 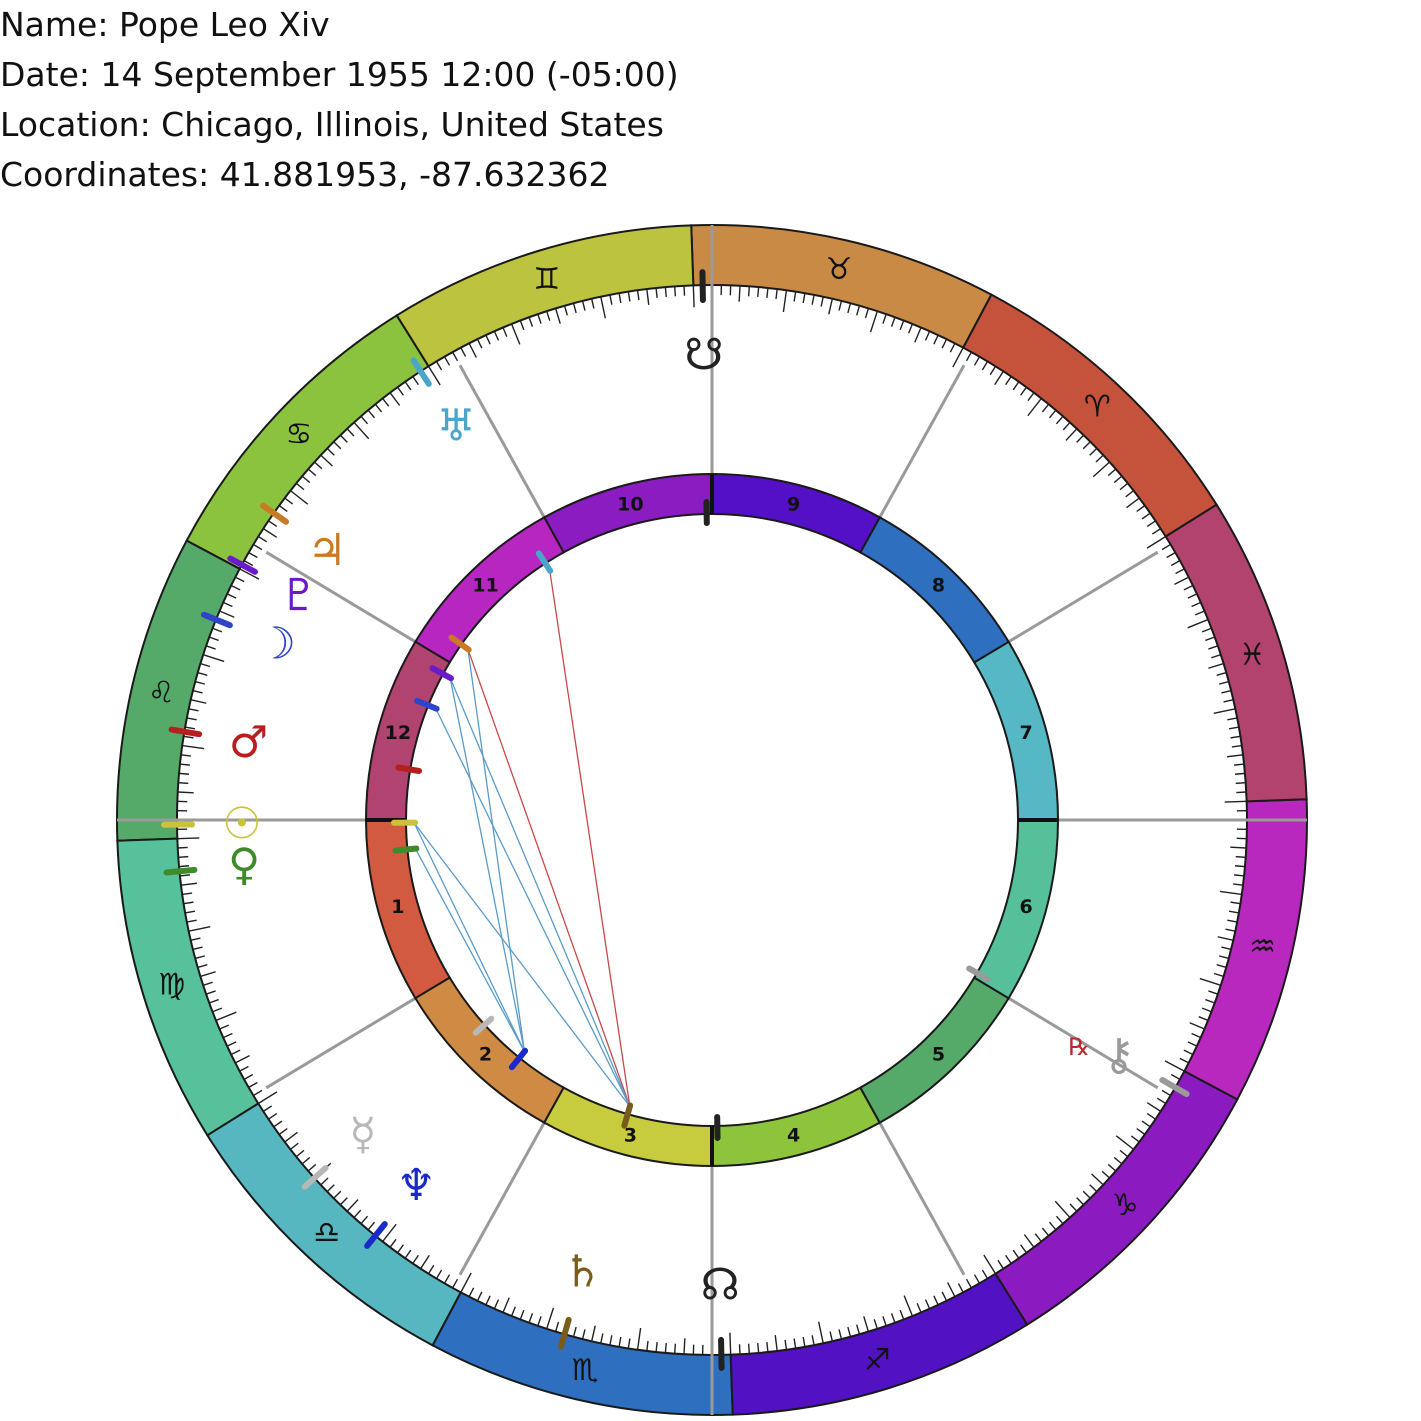 I want to click on house-number-7: 7, so click(x=1026, y=733).